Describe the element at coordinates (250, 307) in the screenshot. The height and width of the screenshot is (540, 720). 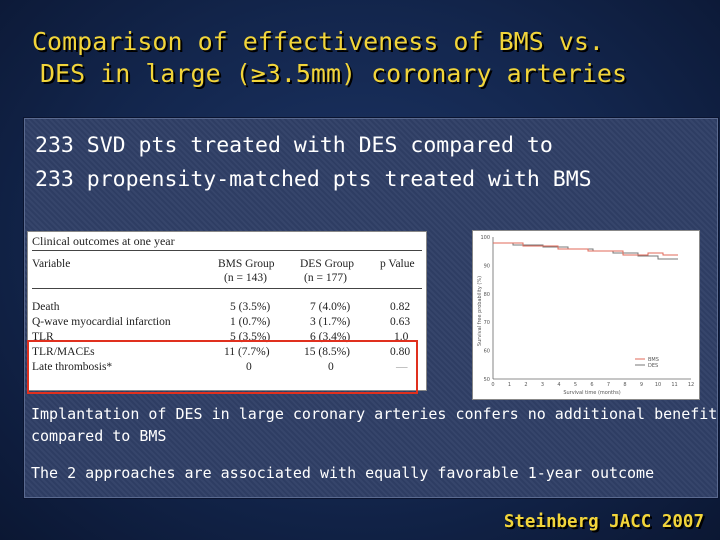
I see `table-row-bms: 5 (3.5%)` at that location.